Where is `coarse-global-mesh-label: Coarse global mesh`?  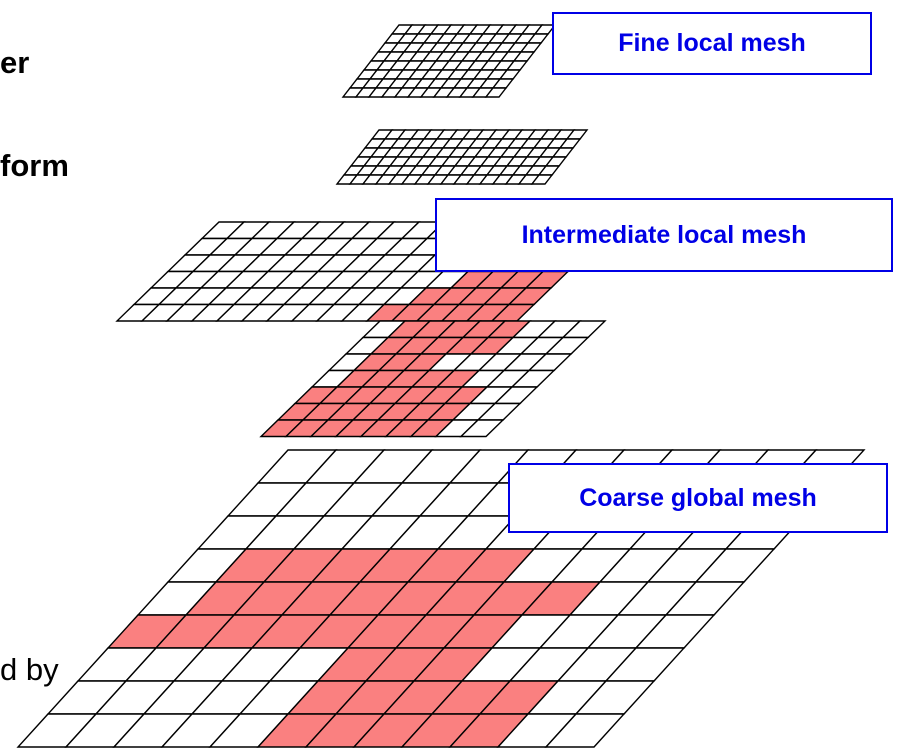
coarse-global-mesh-label: Coarse global mesh is located at coordinates (698, 498).